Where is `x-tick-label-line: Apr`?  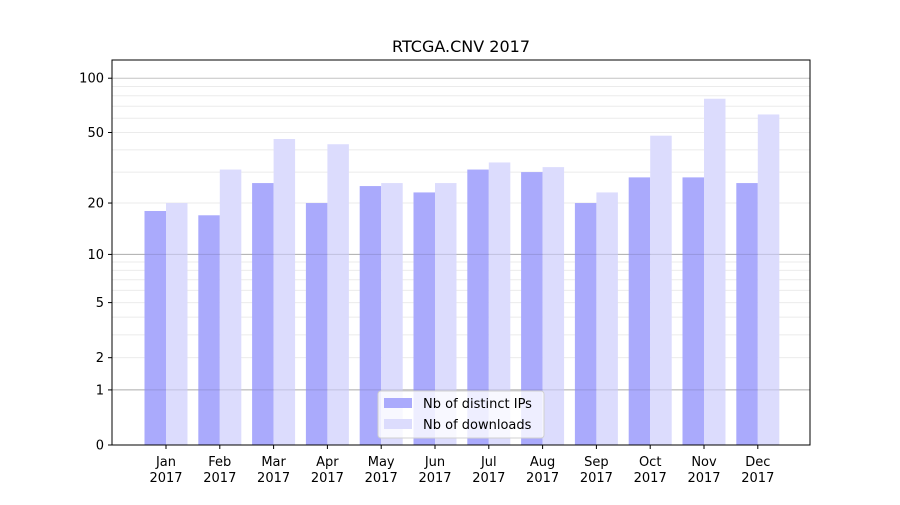
x-tick-label-line: Apr is located at coordinates (327, 462).